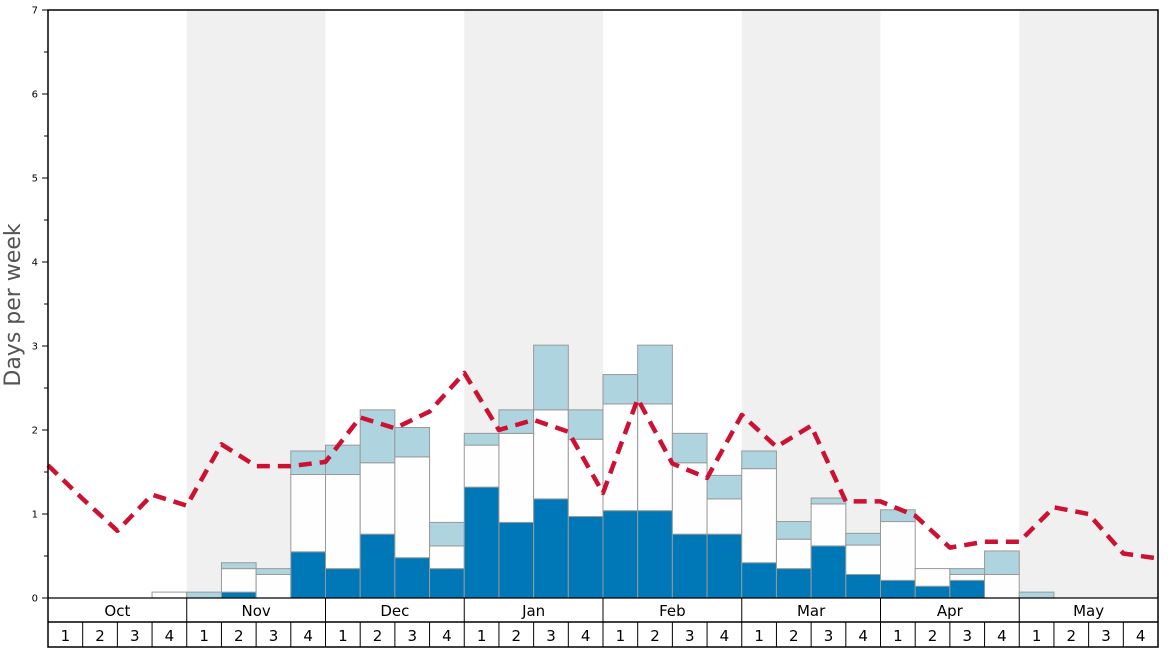 The height and width of the screenshot is (648, 1168). Describe the element at coordinates (35, 599) in the screenshot. I see `y-tick-label: 0` at that location.